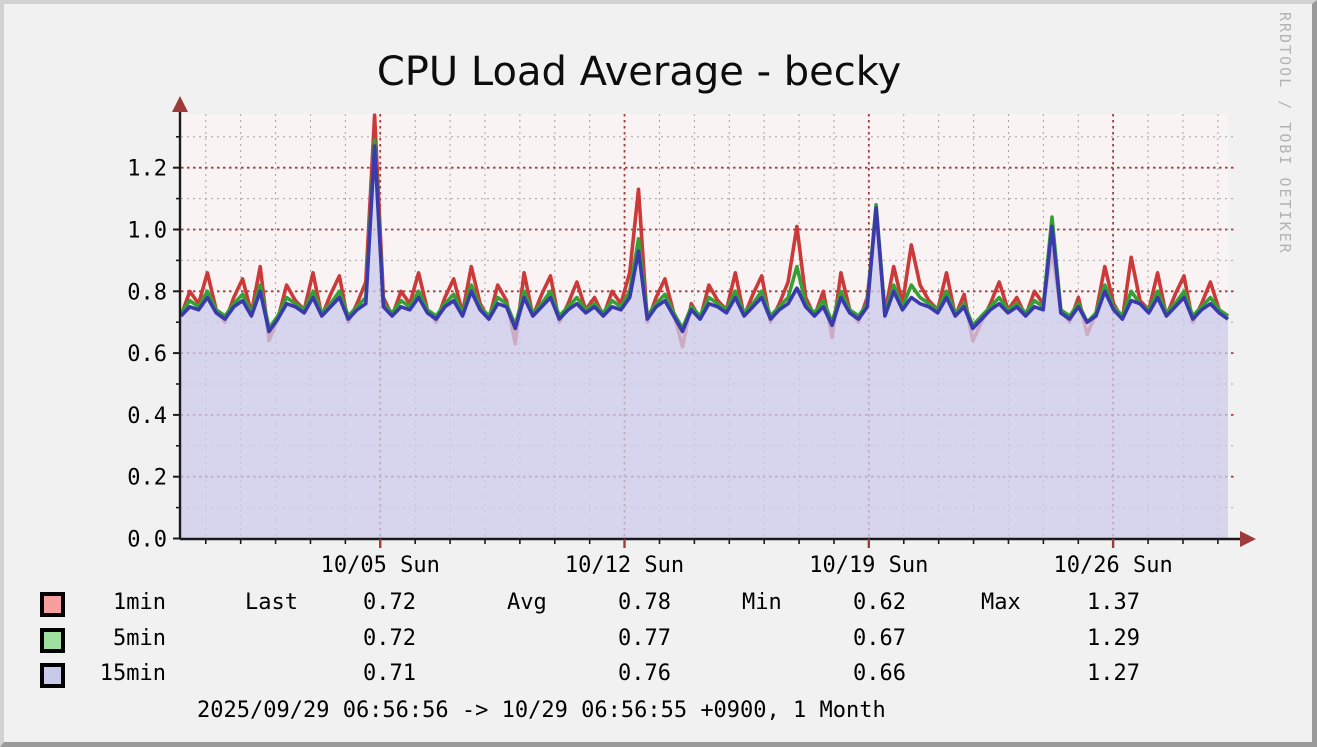  What do you see at coordinates (644, 673) in the screenshot?
I see `legend-avg-15min: 0.76` at bounding box center [644, 673].